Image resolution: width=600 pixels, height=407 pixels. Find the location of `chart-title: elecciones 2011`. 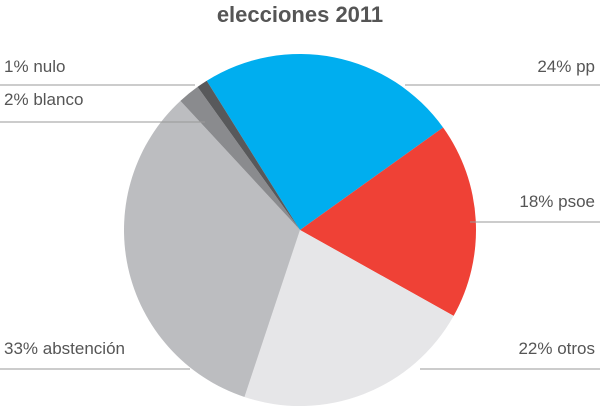

chart-title: elecciones 2011 is located at coordinates (300, 14).